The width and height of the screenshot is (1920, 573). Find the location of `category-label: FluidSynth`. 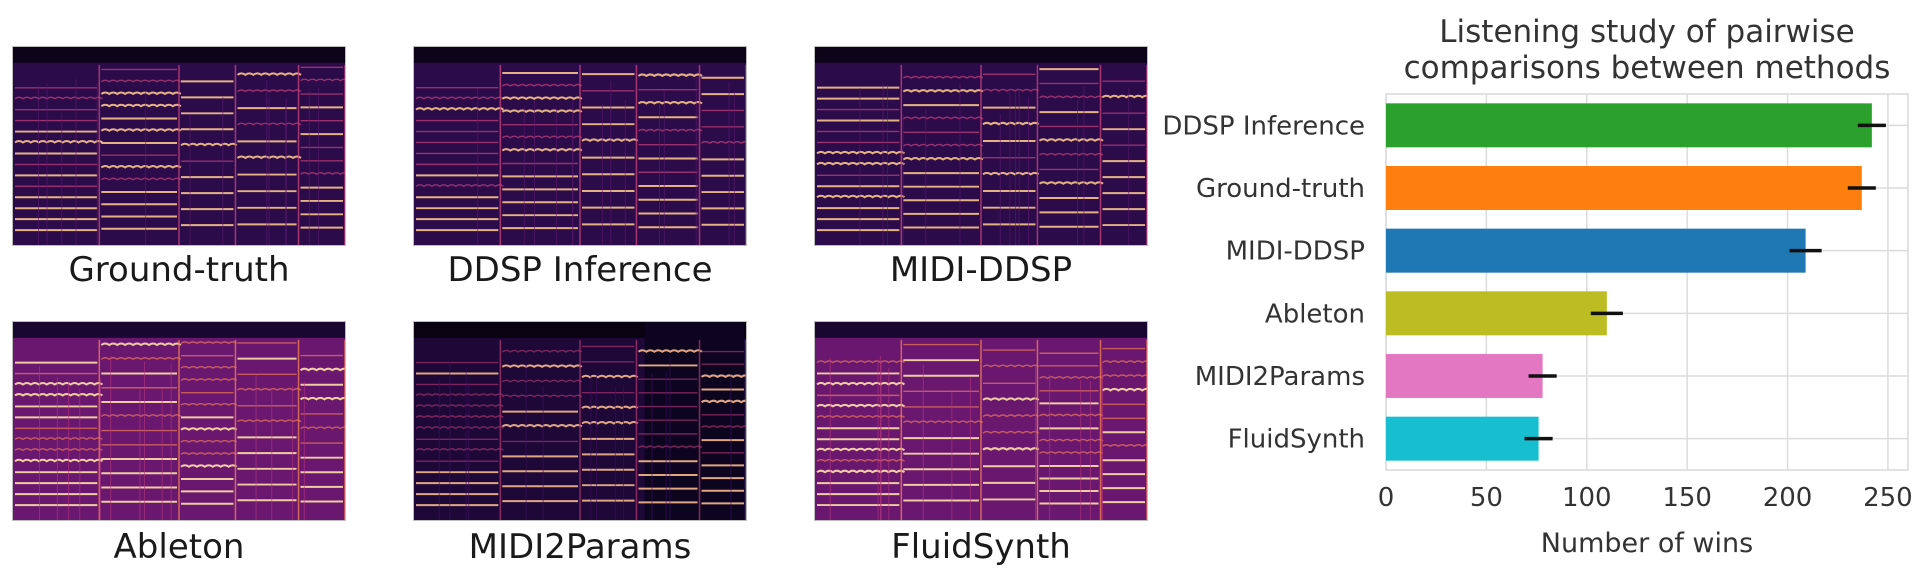

category-label: FluidSynth is located at coordinates (1296, 440).